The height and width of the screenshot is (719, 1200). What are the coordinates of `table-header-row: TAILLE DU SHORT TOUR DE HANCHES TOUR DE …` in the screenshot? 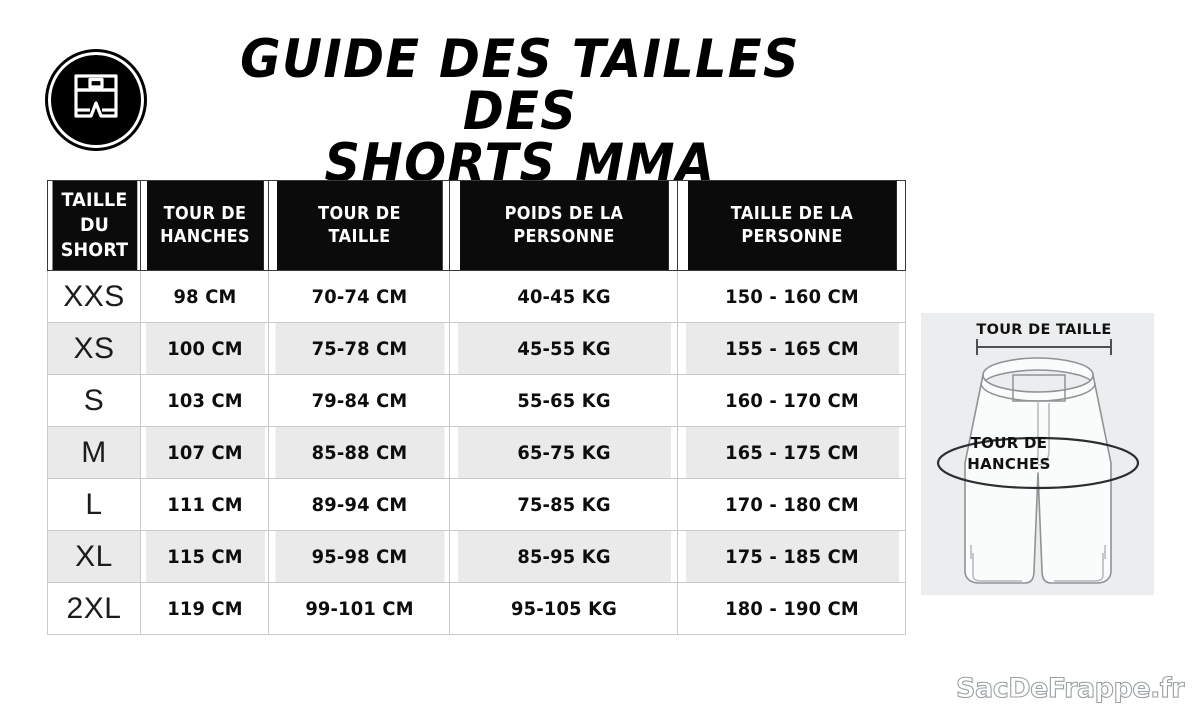 It's located at (477, 225).